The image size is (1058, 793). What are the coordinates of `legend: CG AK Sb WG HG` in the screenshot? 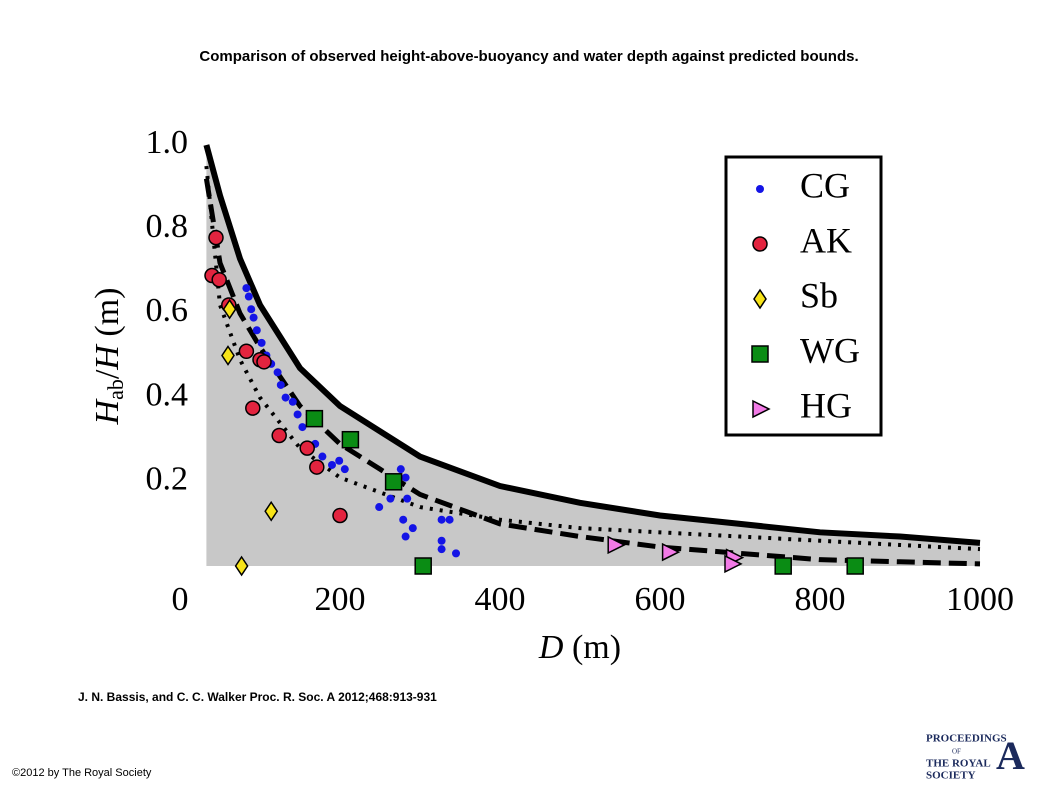 It's located at (803, 296).